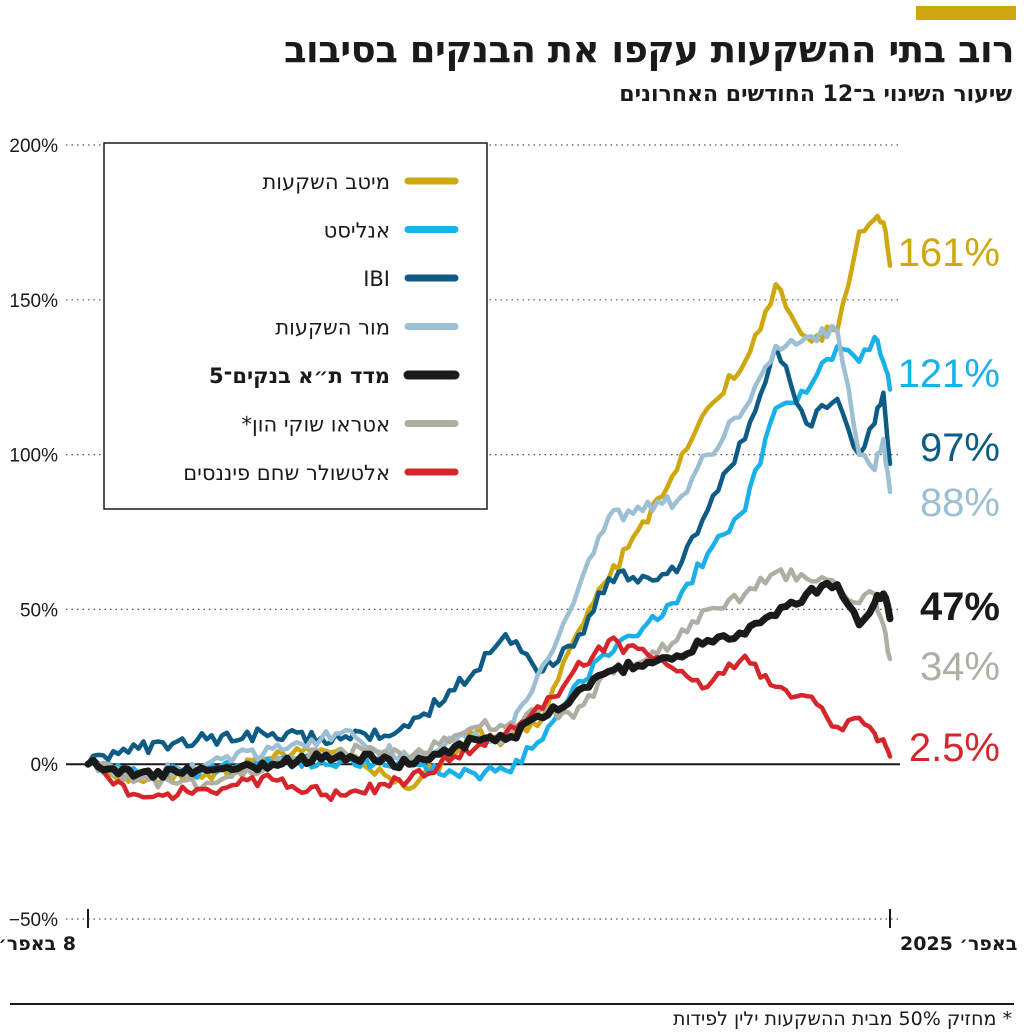  I want to click on end-value-label: 34%, so click(960, 667).